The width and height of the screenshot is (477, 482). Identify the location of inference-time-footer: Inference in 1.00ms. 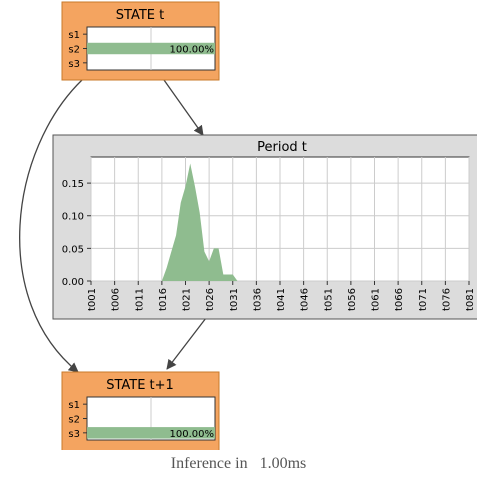
(238, 464).